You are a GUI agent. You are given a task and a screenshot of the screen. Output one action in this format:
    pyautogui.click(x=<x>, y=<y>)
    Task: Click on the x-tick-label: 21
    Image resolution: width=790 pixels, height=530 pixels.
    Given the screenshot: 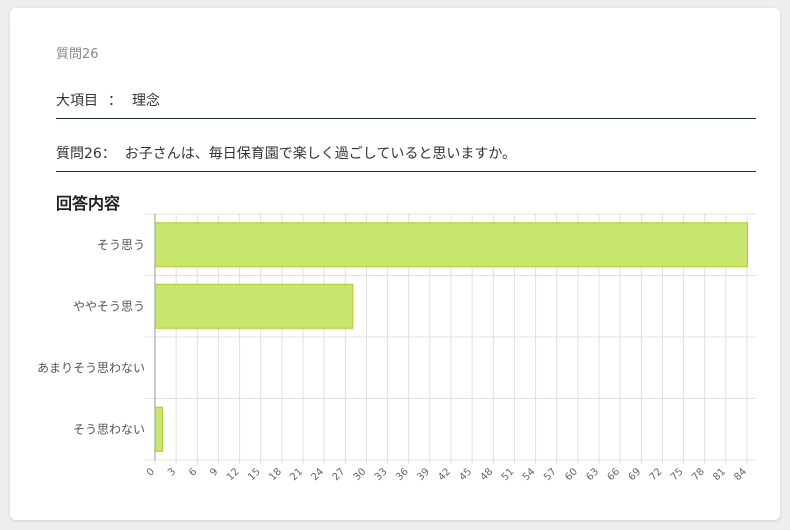 What is the action you would take?
    pyautogui.click(x=296, y=474)
    